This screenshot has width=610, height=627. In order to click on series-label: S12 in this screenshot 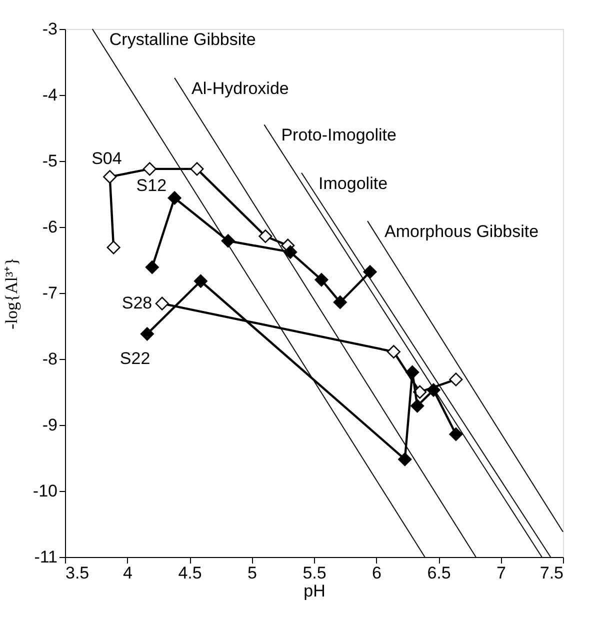, I will do `click(151, 185)`.